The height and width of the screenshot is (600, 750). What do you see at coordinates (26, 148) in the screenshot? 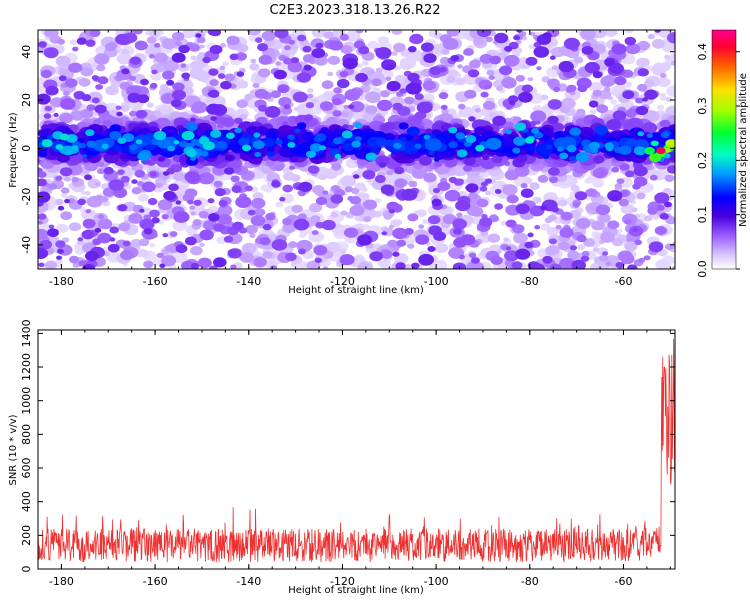
I see `y-tick-label: 0` at bounding box center [26, 148].